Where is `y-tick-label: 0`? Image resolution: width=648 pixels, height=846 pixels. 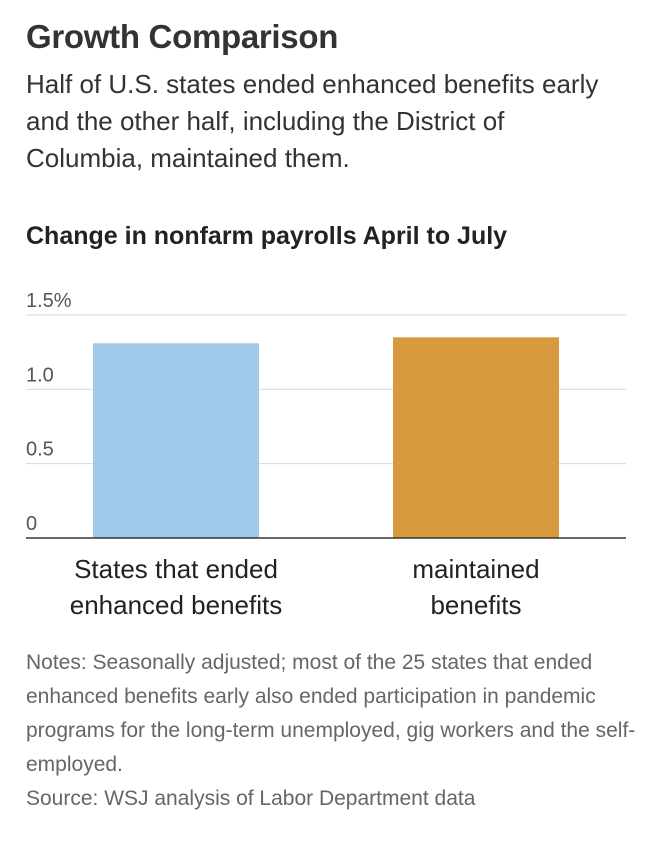 y-tick-label: 0 is located at coordinates (31, 524).